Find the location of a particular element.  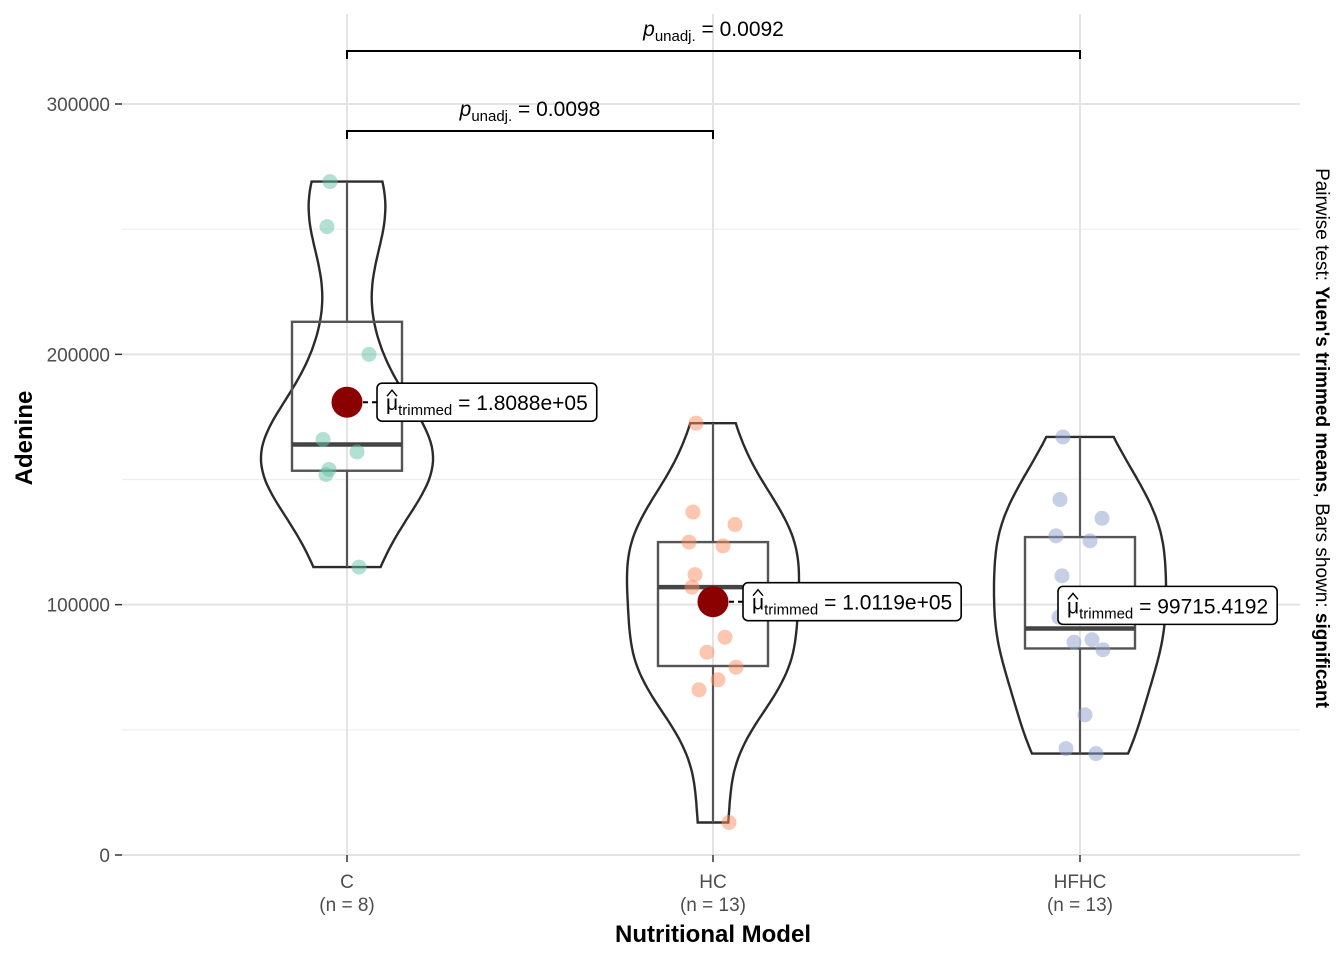

violin-HFHC is located at coordinates (1080, 595).